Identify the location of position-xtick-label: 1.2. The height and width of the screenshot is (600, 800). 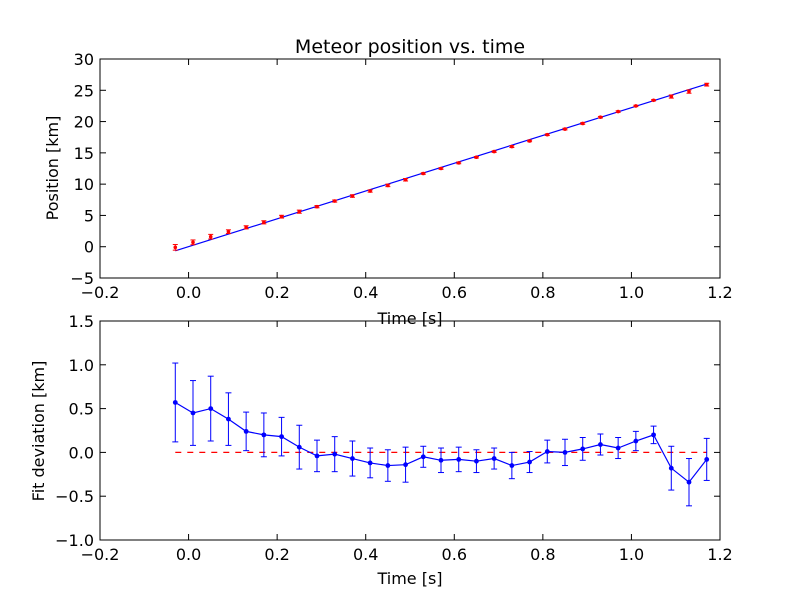
(719, 292).